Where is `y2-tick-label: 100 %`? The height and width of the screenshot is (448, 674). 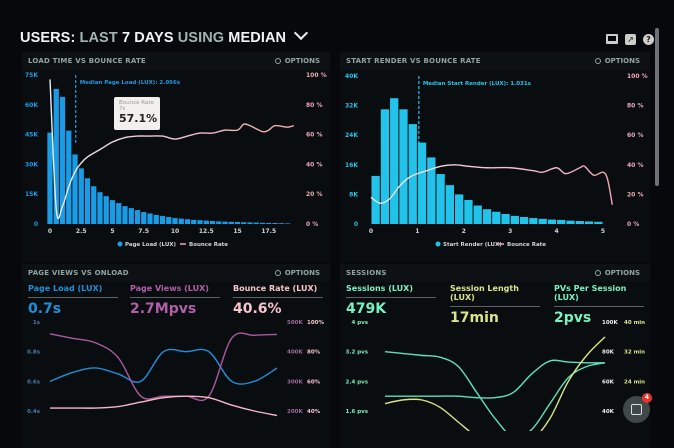
y2-tick-label: 100 % is located at coordinates (637, 76).